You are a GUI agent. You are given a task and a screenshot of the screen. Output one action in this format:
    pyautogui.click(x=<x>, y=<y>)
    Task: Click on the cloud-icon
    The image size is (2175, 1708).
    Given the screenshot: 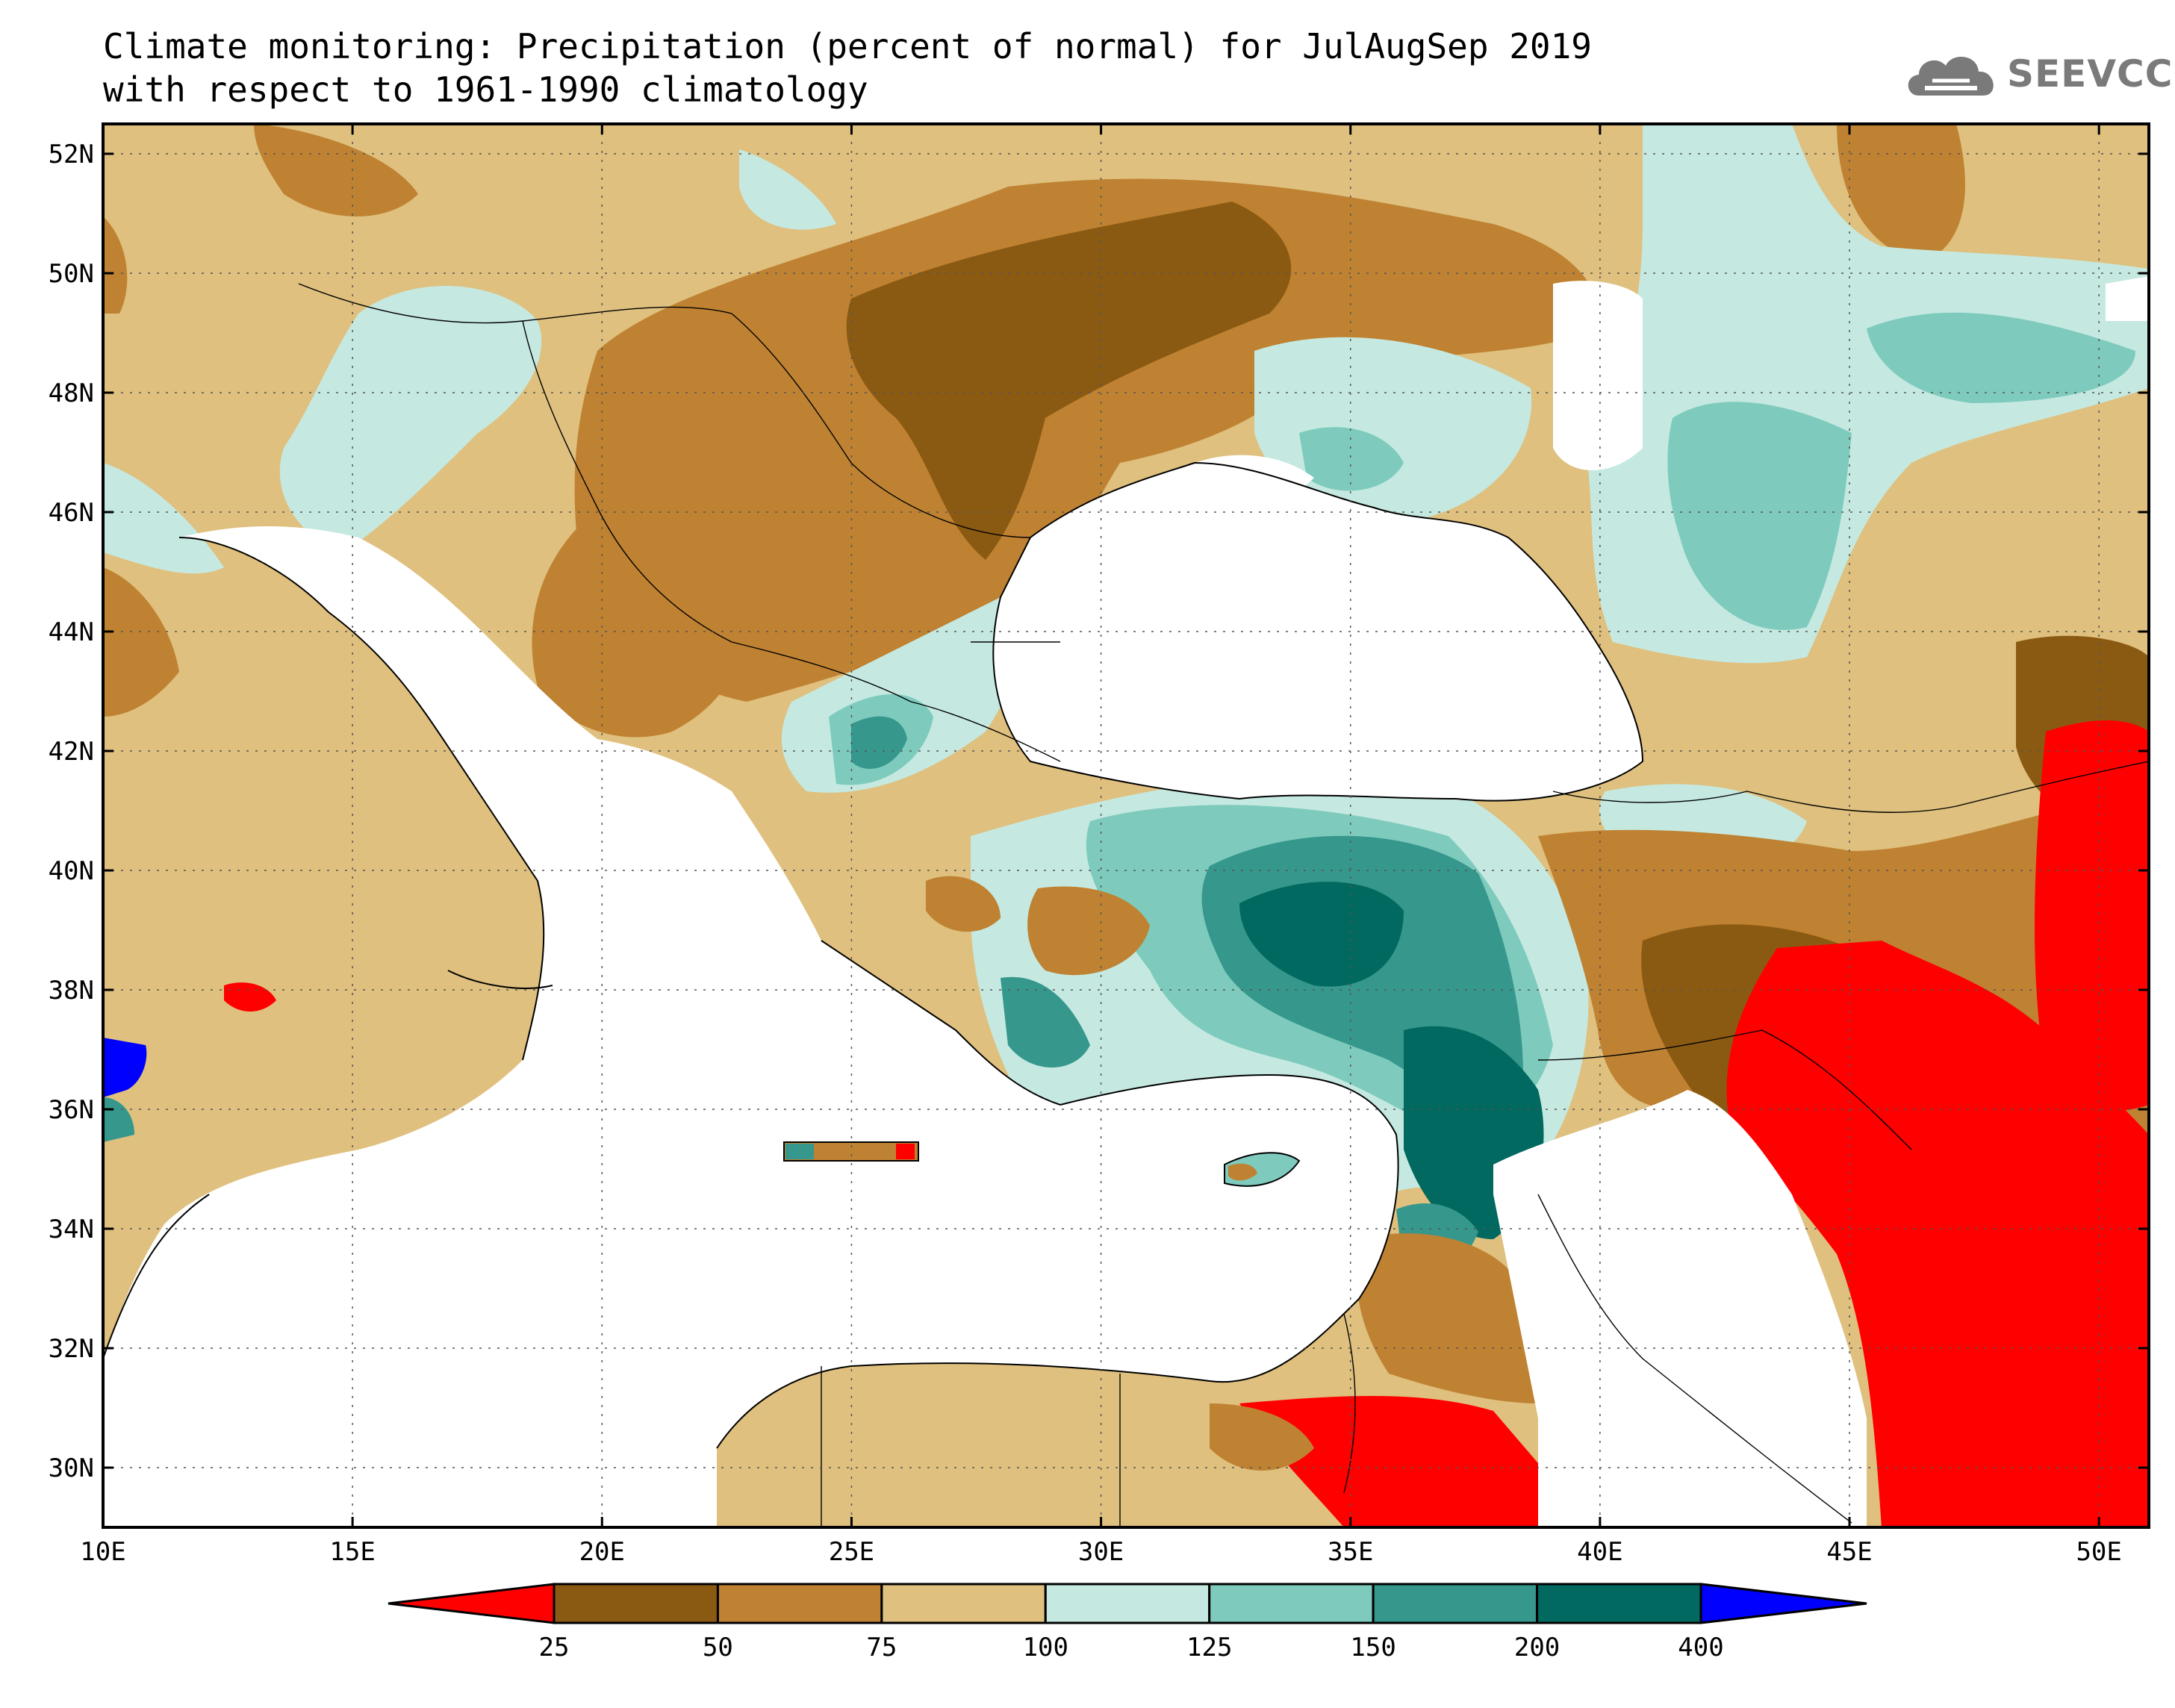 What is the action you would take?
    pyautogui.click(x=1951, y=76)
    